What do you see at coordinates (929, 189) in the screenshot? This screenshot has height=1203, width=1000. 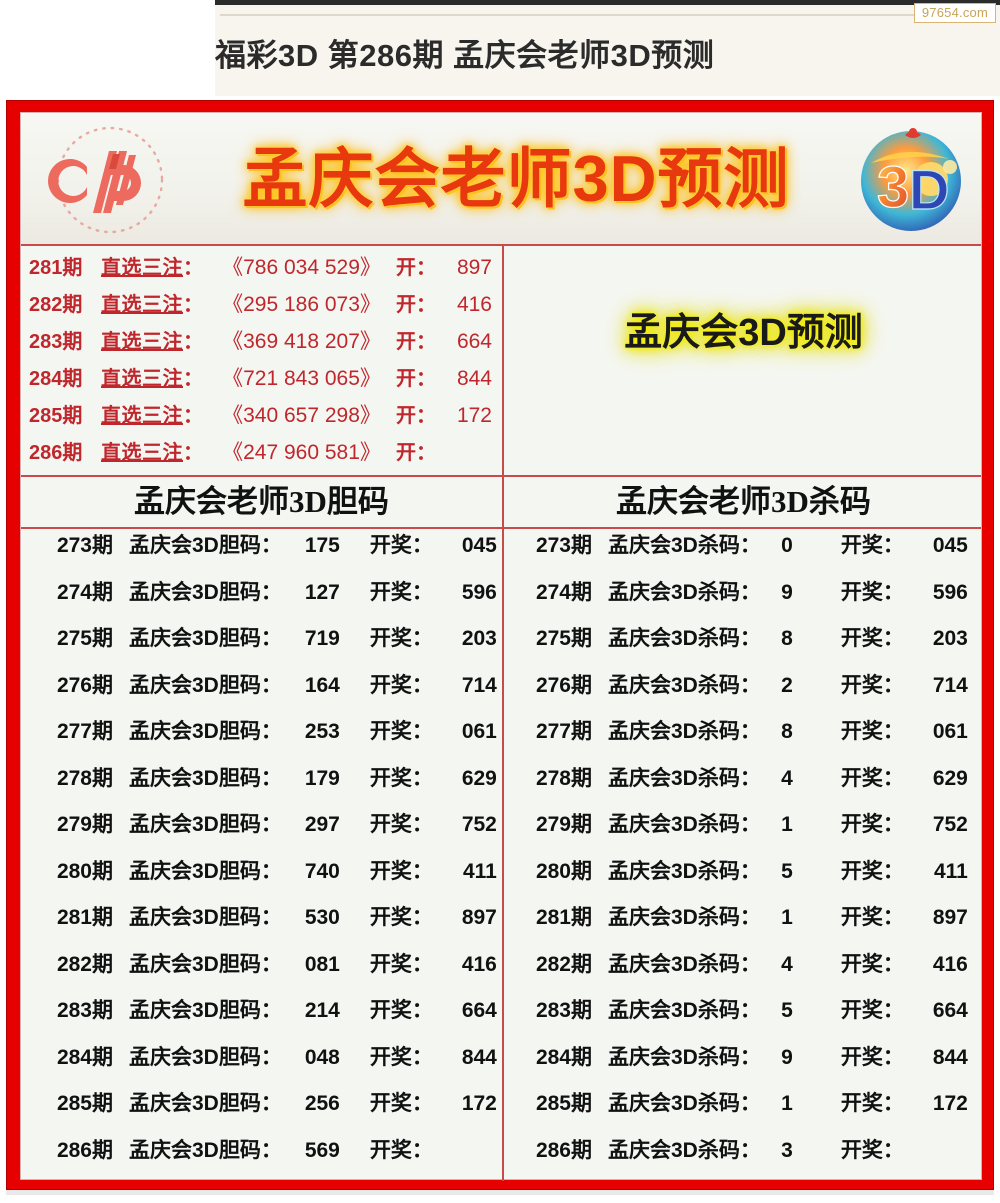 I see `svg-text: D` at bounding box center [929, 189].